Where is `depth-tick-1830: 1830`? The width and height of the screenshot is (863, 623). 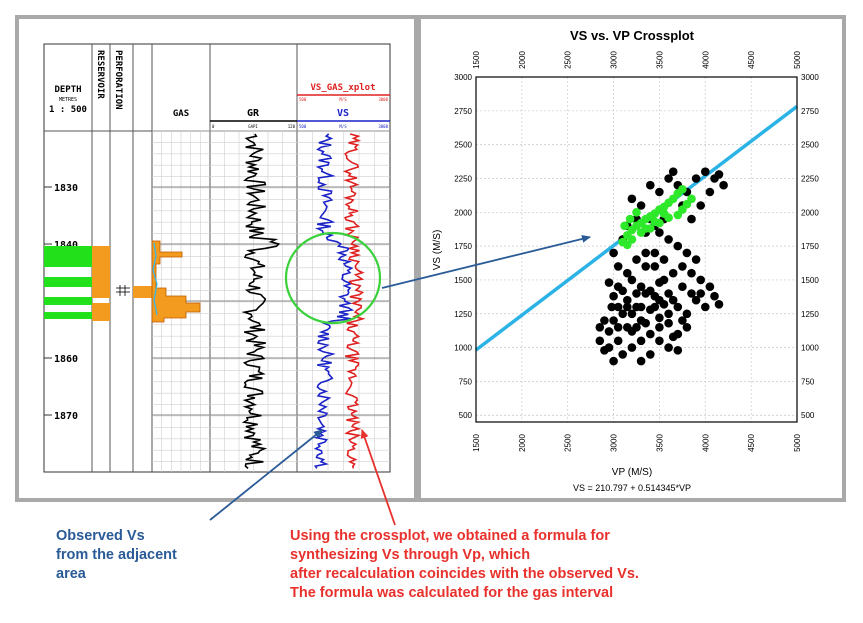
depth-tick-1830: 1830 is located at coordinates (61, 188).